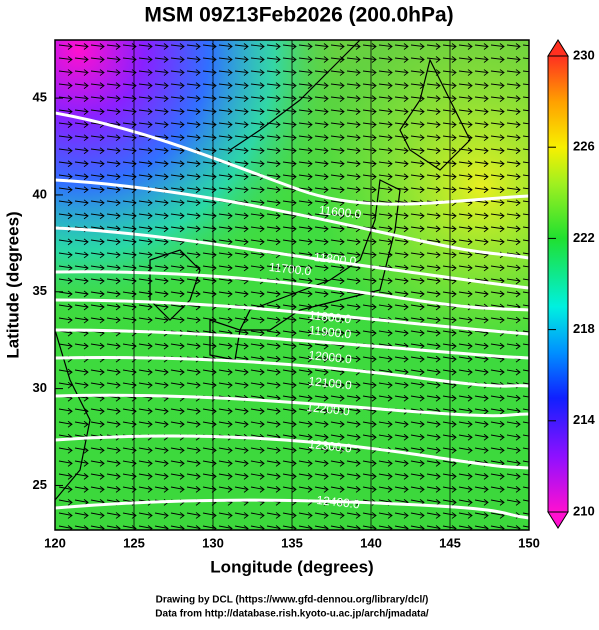 The image size is (599, 630). Describe the element at coordinates (298, 15) in the screenshot. I see `title: MSM 09Z13Feb2026 (200.0hPa)` at that location.